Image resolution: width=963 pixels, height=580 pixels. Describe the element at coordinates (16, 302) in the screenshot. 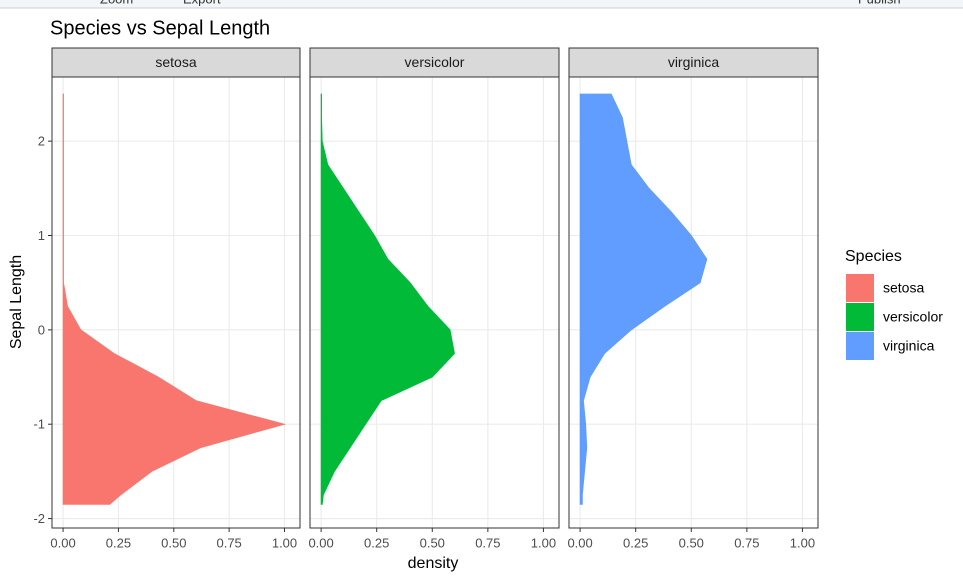

I see `y-axis-label: Sepal Length` at that location.